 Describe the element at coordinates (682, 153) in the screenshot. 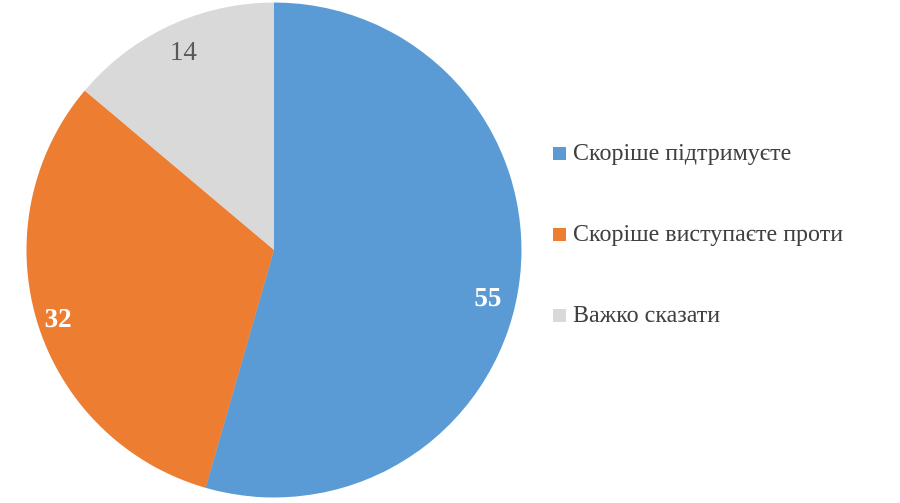

I see `legend-label: Скоріше підтримуєте` at that location.